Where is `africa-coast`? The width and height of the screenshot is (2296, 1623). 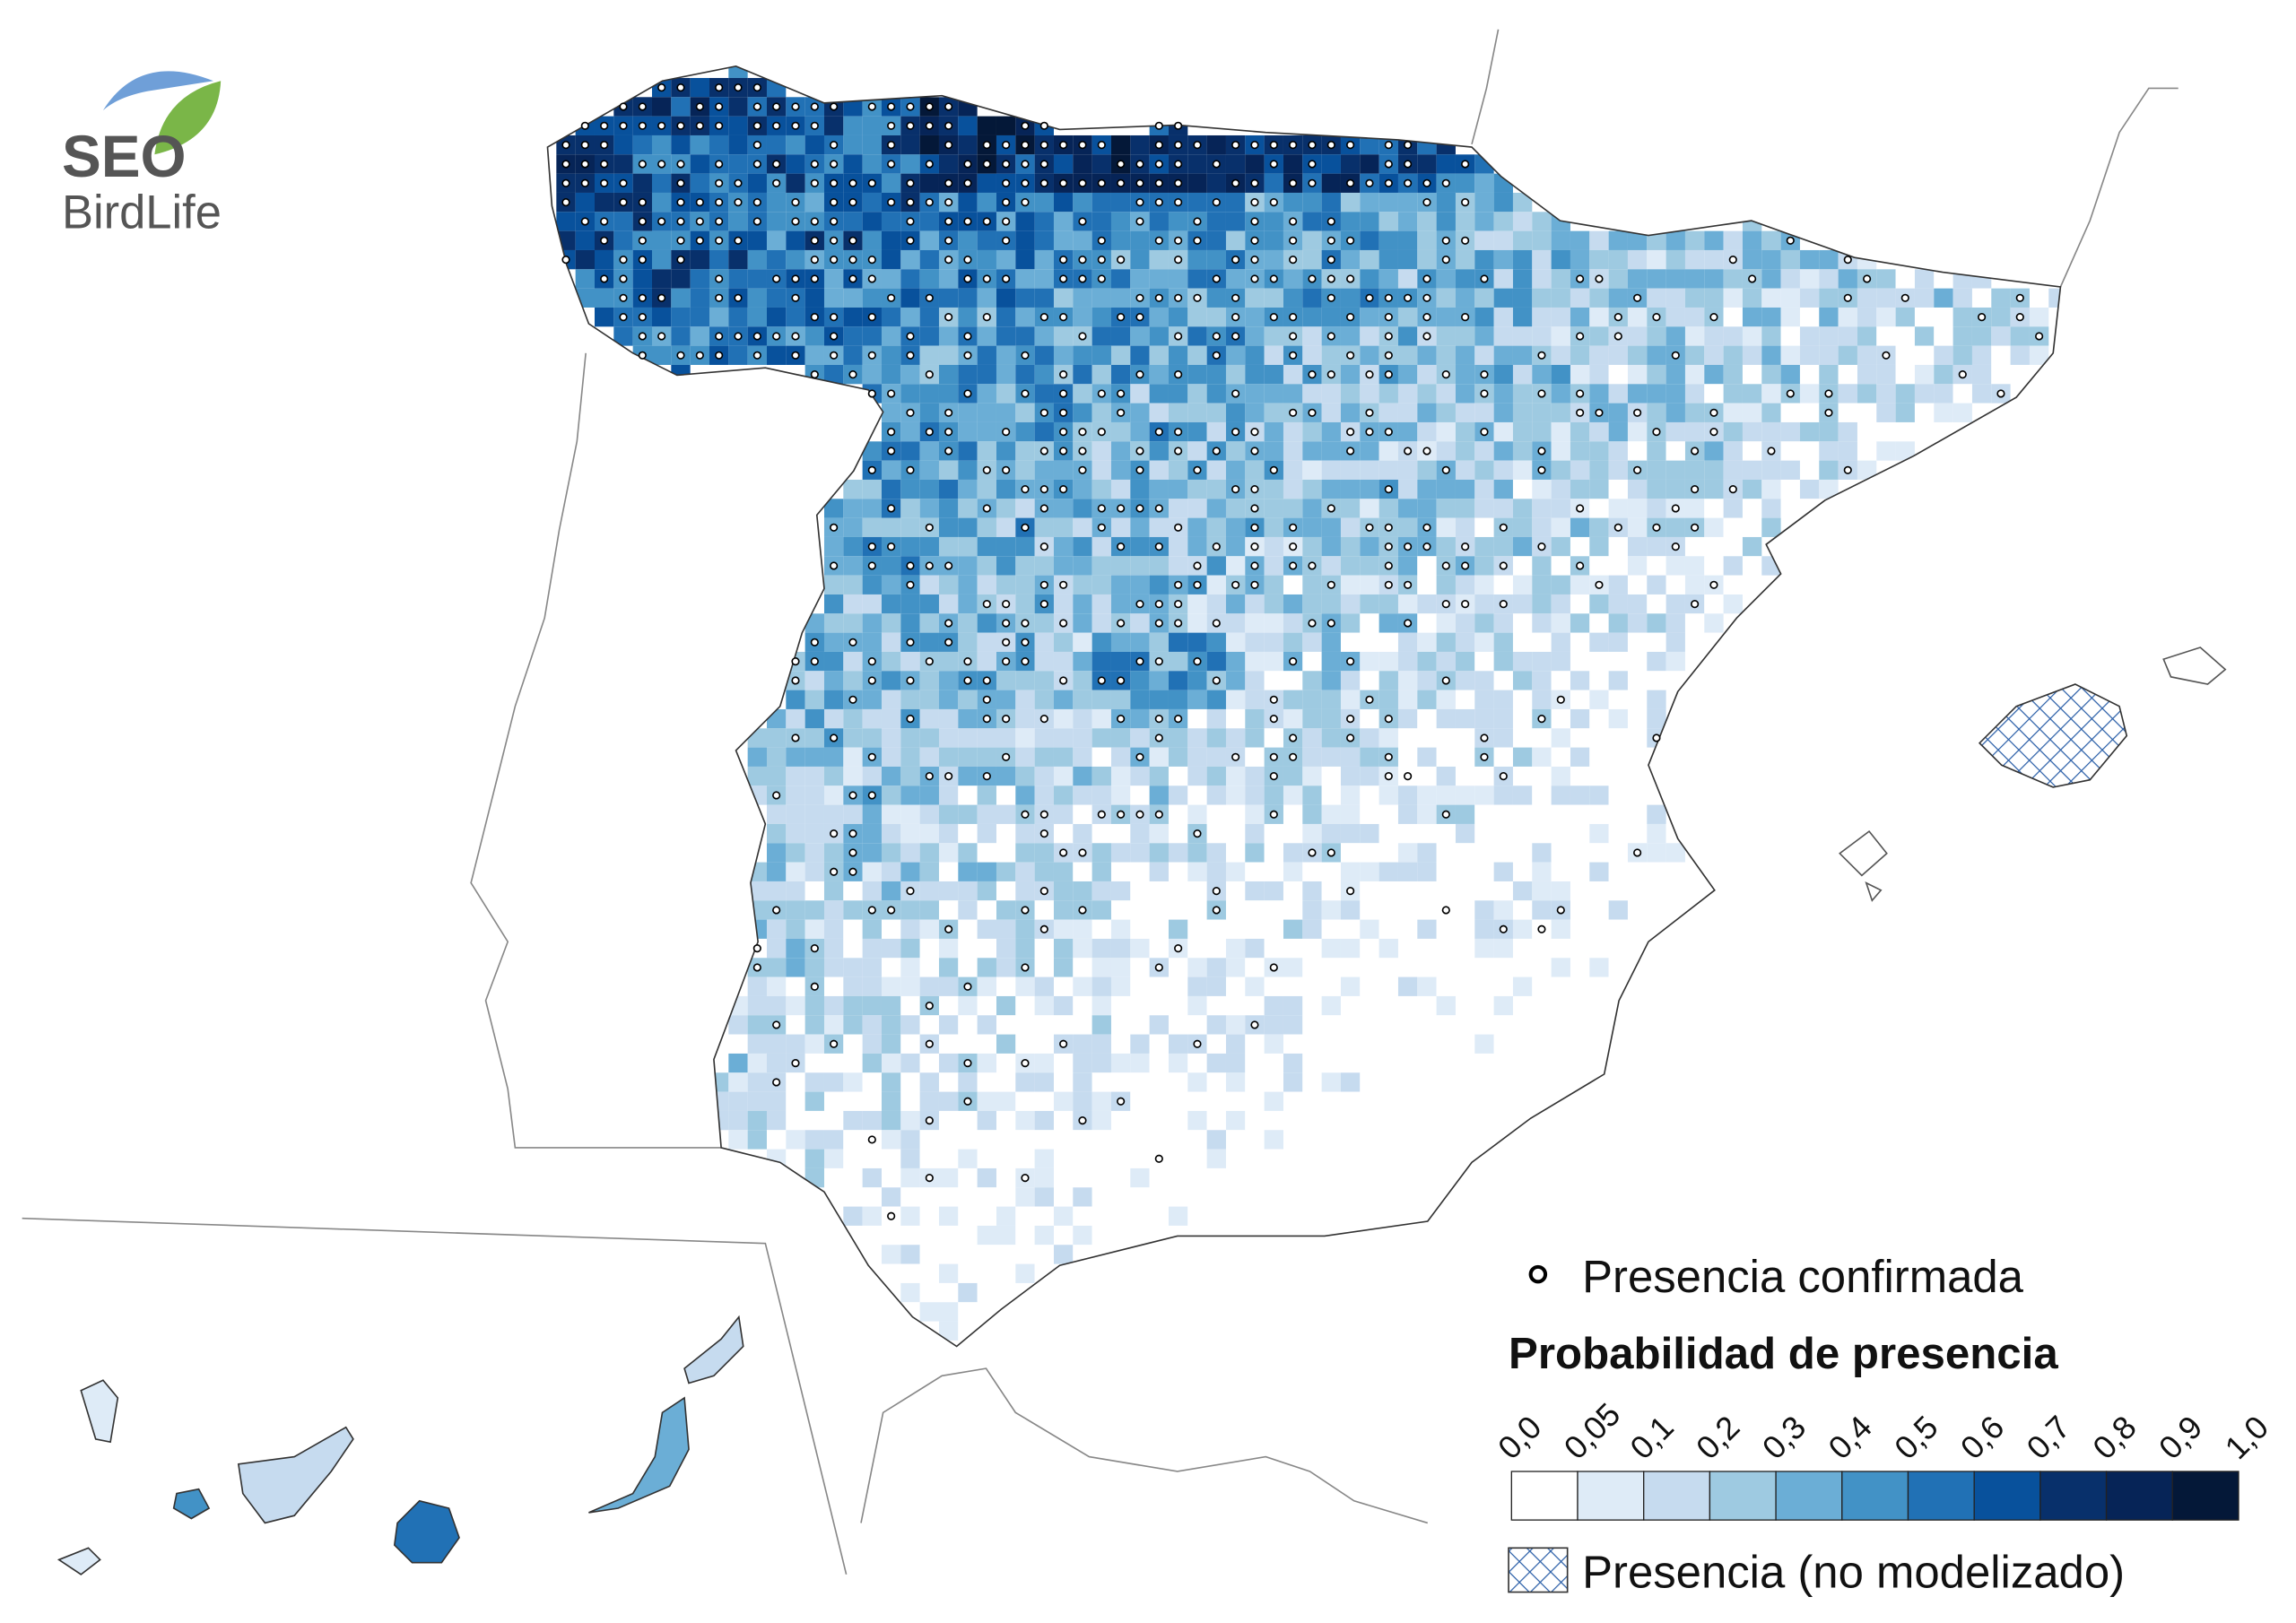 africa-coast is located at coordinates (1144, 1445).